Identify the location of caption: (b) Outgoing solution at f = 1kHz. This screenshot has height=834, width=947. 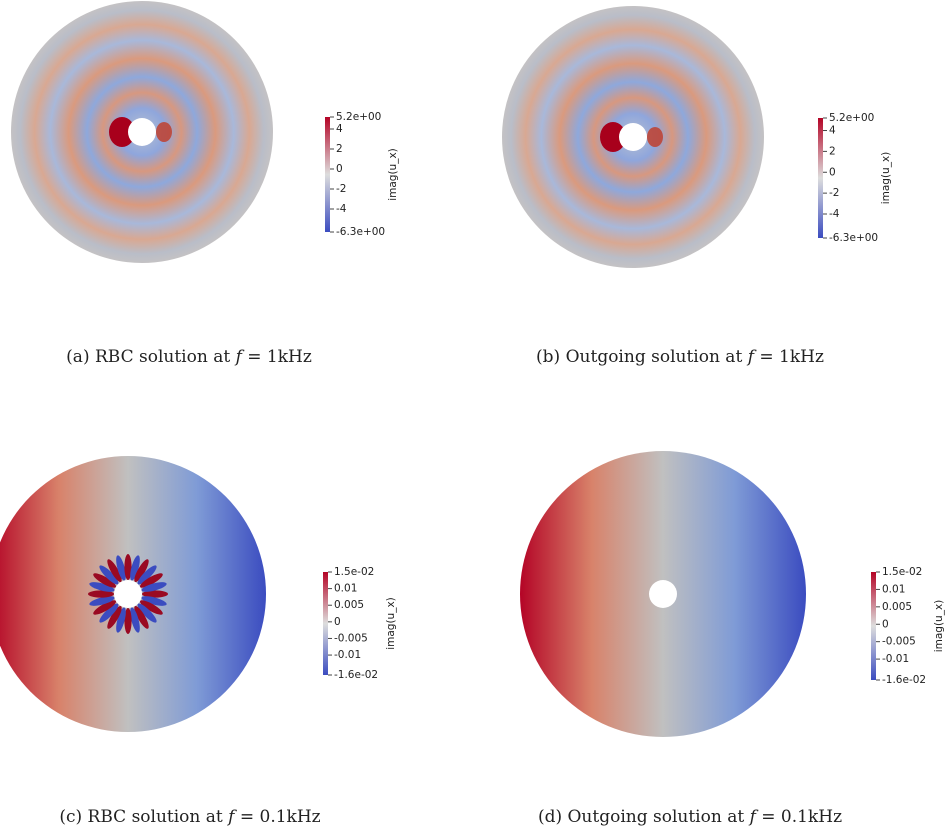
(680, 357).